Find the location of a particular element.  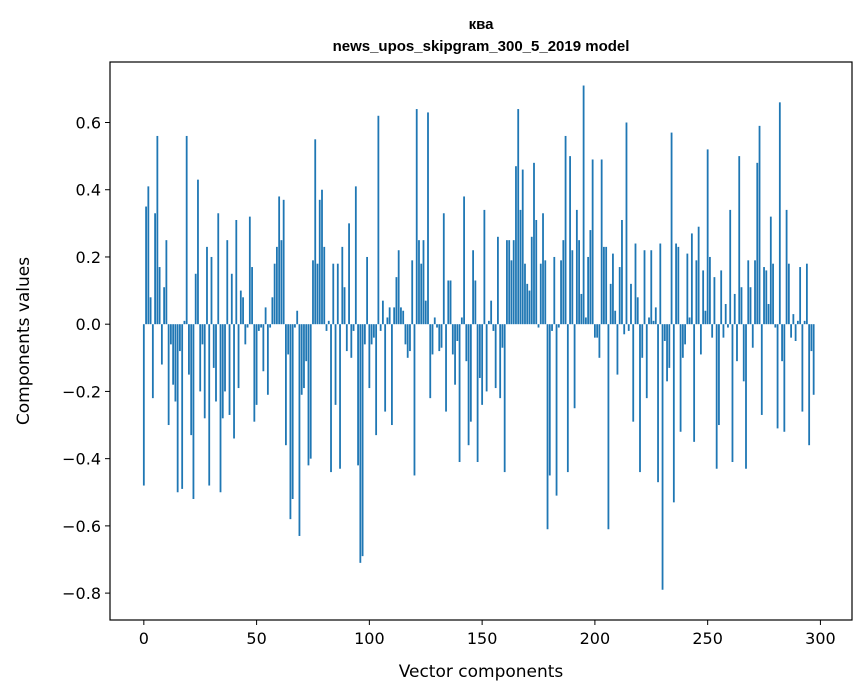

chart-title-line2: news_upos_skipgram_300_5_2019 model is located at coordinates (481, 46).